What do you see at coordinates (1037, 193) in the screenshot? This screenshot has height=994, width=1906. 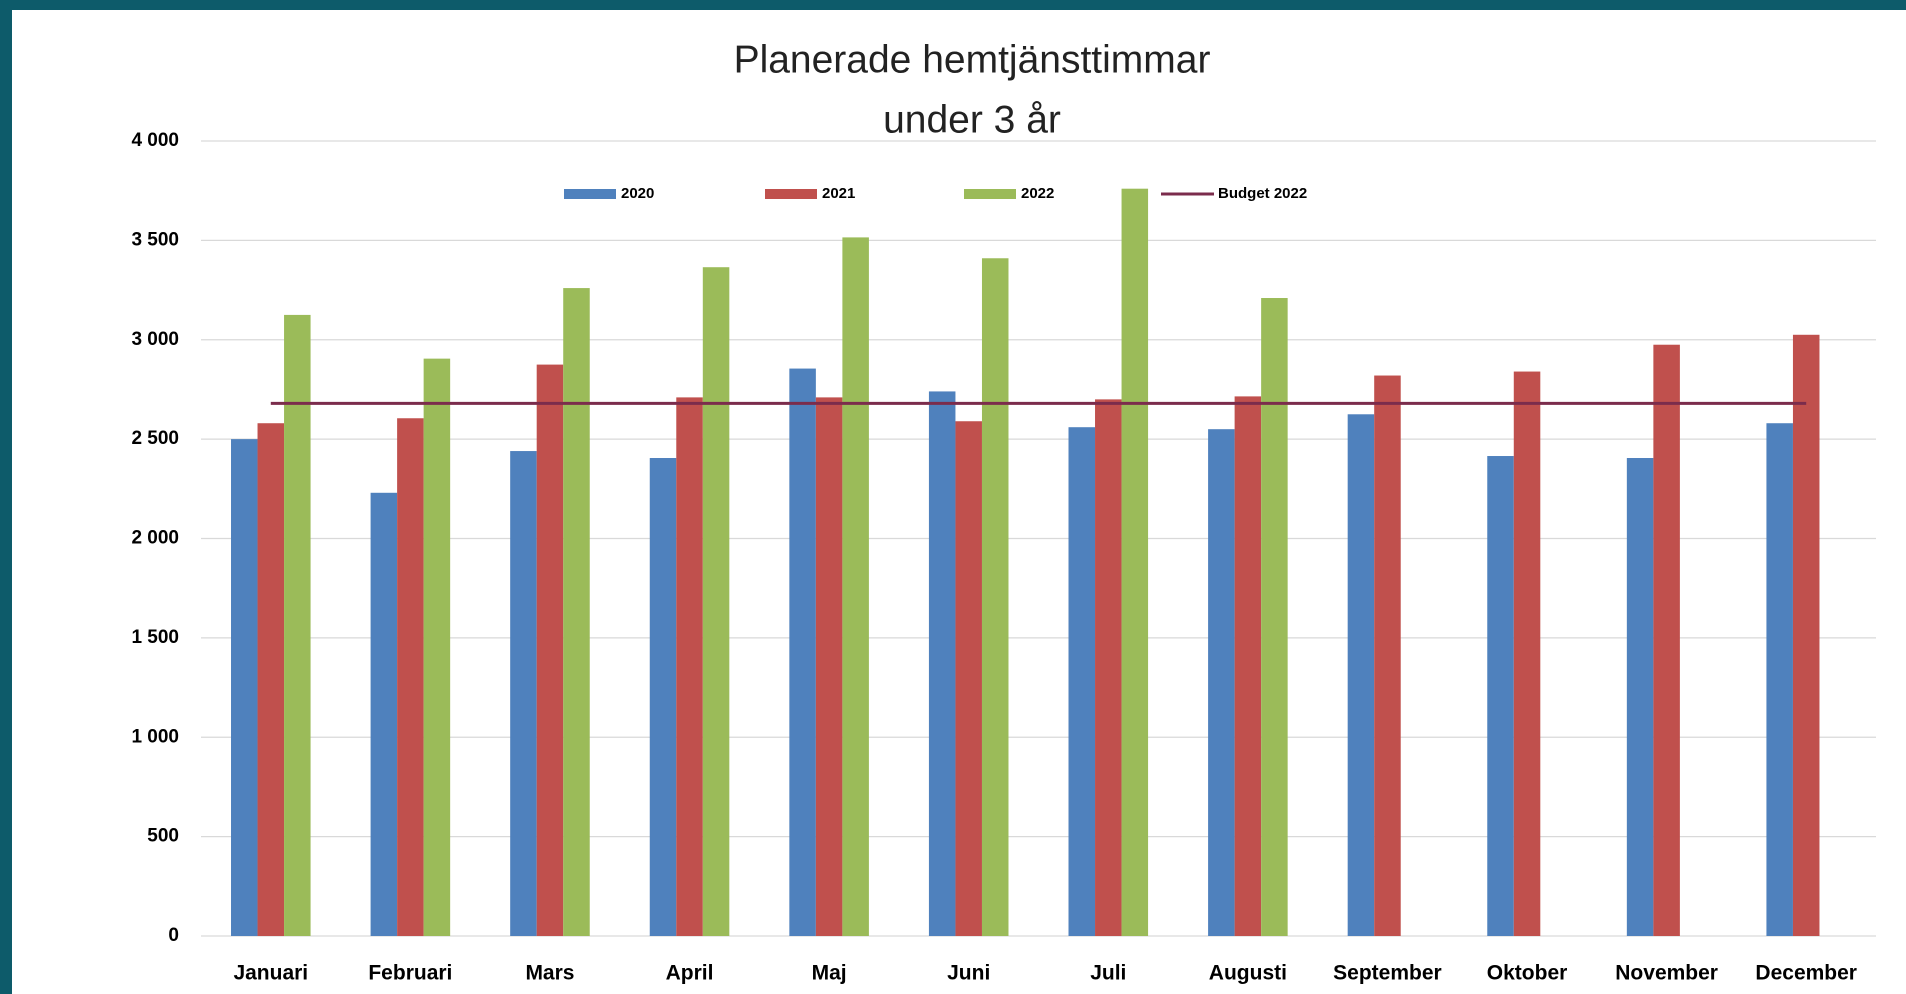 I see `legend-label: 2022` at bounding box center [1037, 193].